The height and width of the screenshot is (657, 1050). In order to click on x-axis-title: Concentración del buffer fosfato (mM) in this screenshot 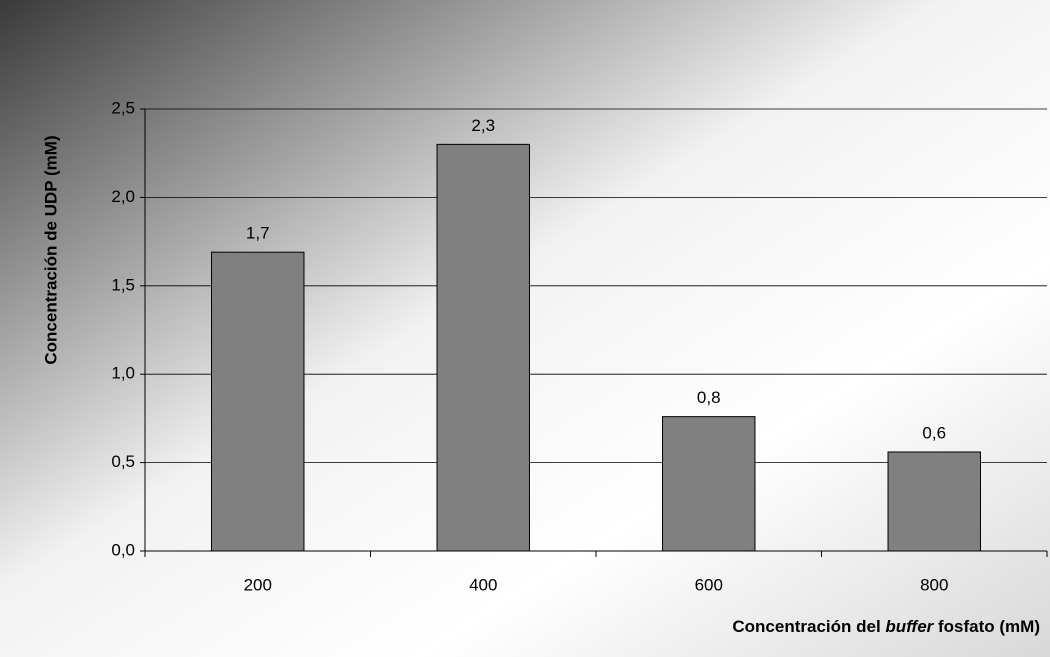, I will do `click(886, 626)`.